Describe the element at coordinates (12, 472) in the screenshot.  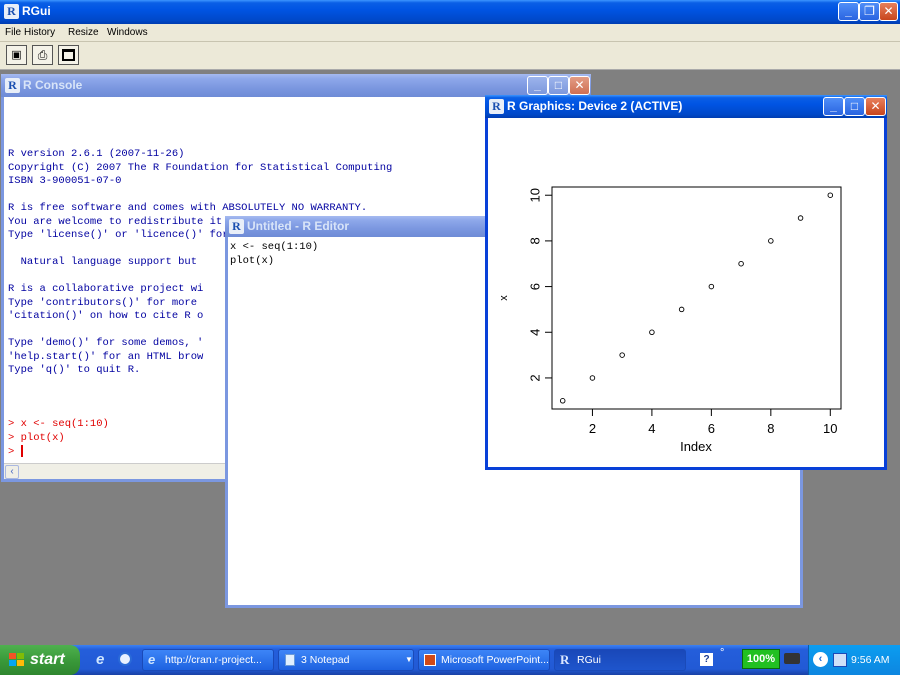
I see `scroll-left-icon: ‹` at that location.